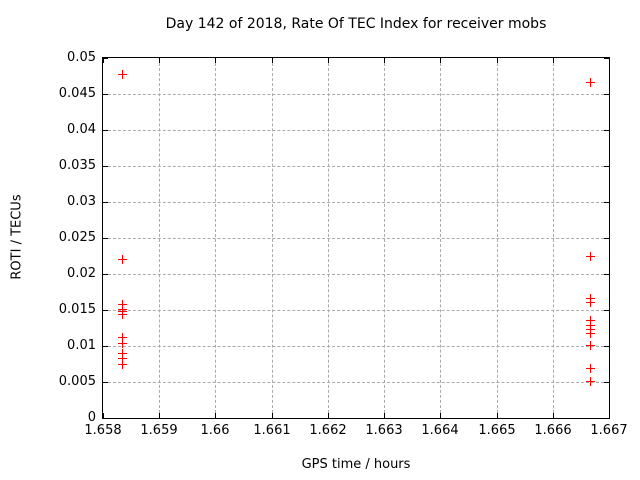 The image size is (640, 480). What do you see at coordinates (159, 430) in the screenshot?
I see `x-tick-label: 1.659` at bounding box center [159, 430].